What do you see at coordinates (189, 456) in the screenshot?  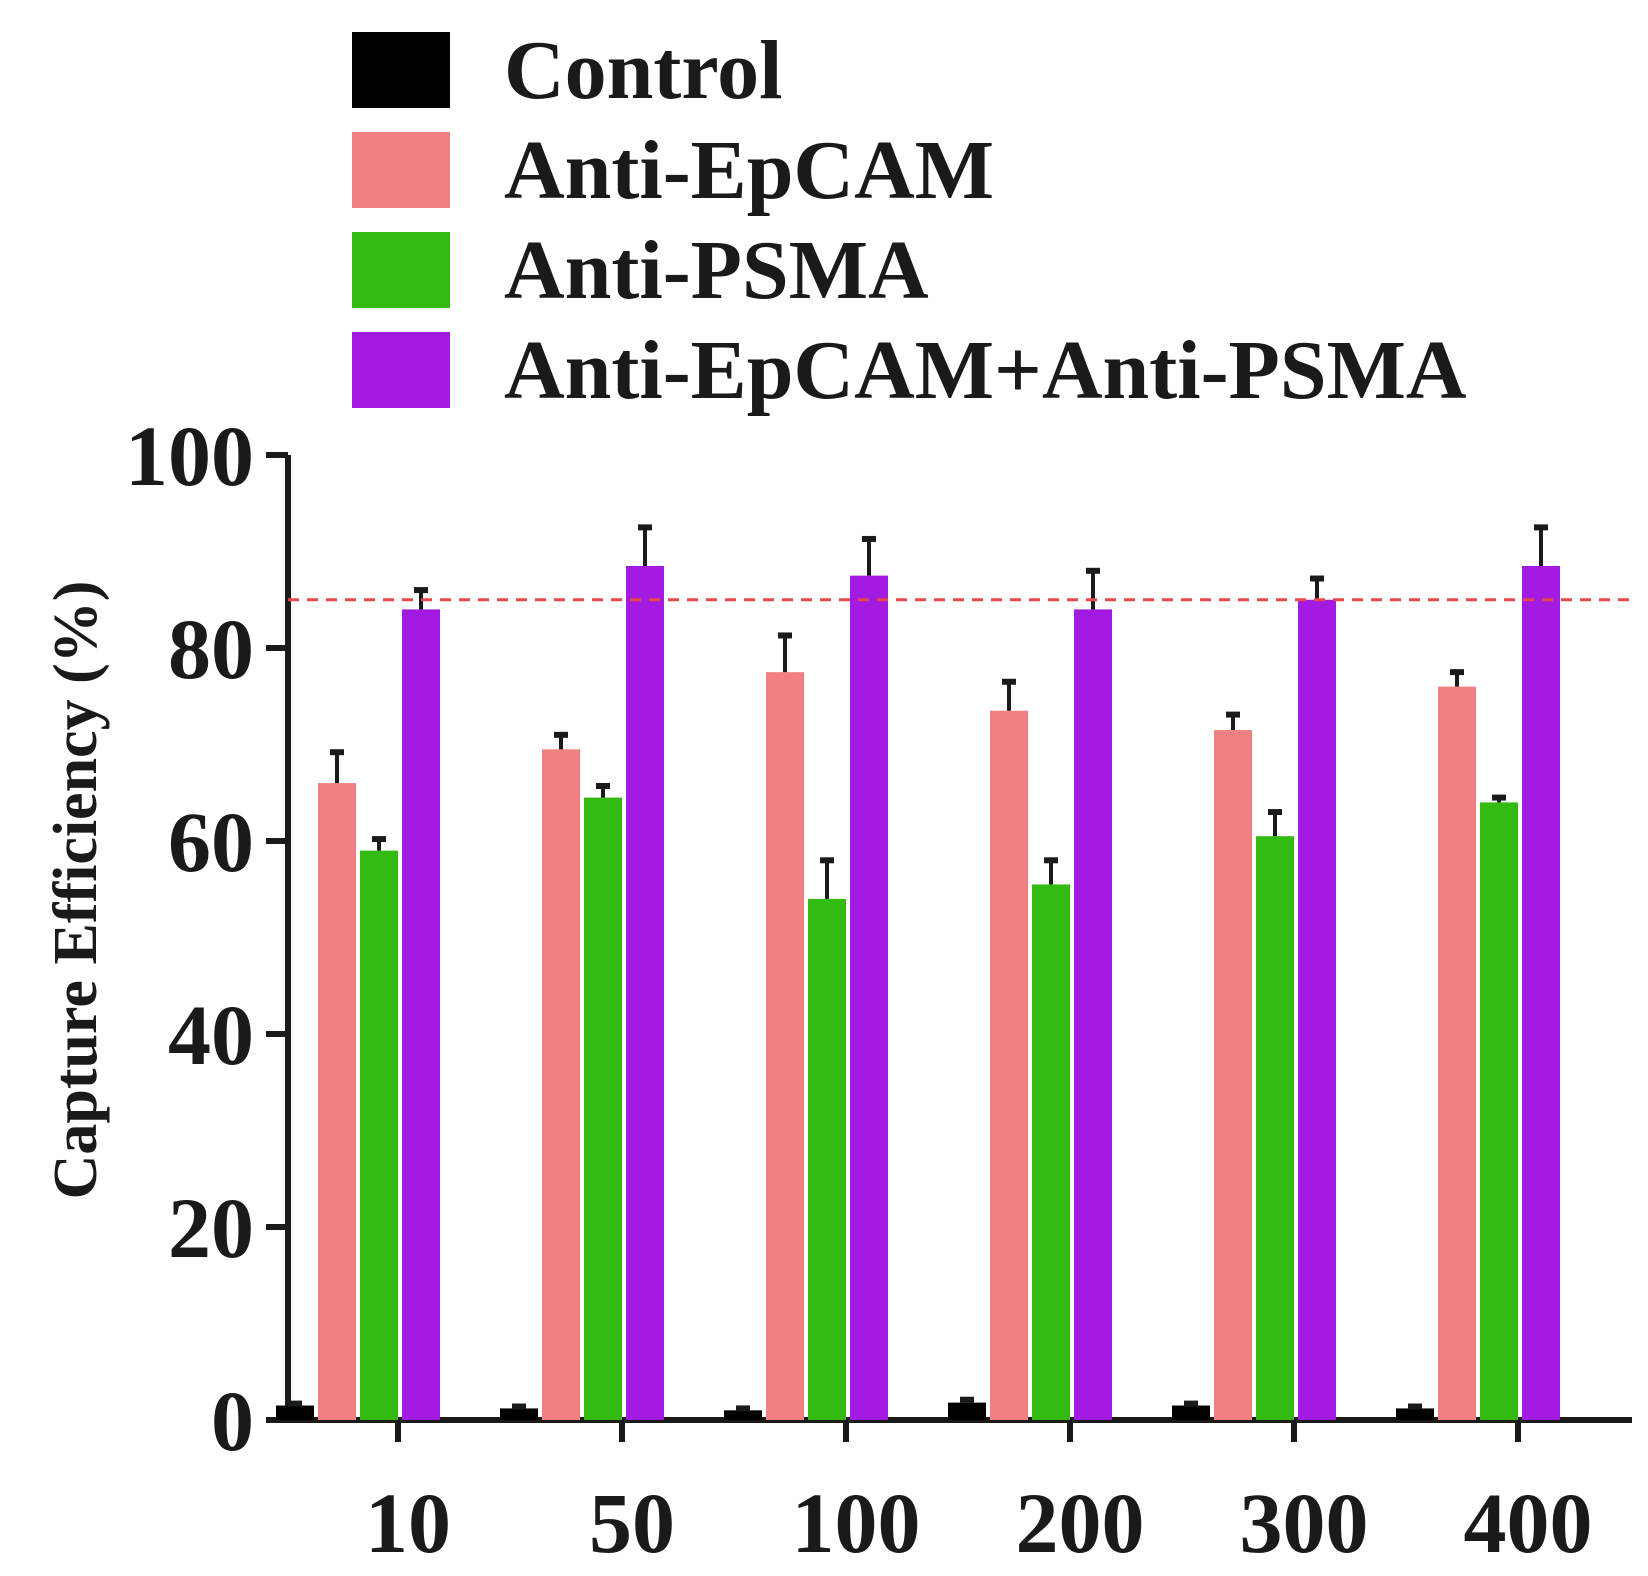 I see `y-tick-label: 100` at bounding box center [189, 456].